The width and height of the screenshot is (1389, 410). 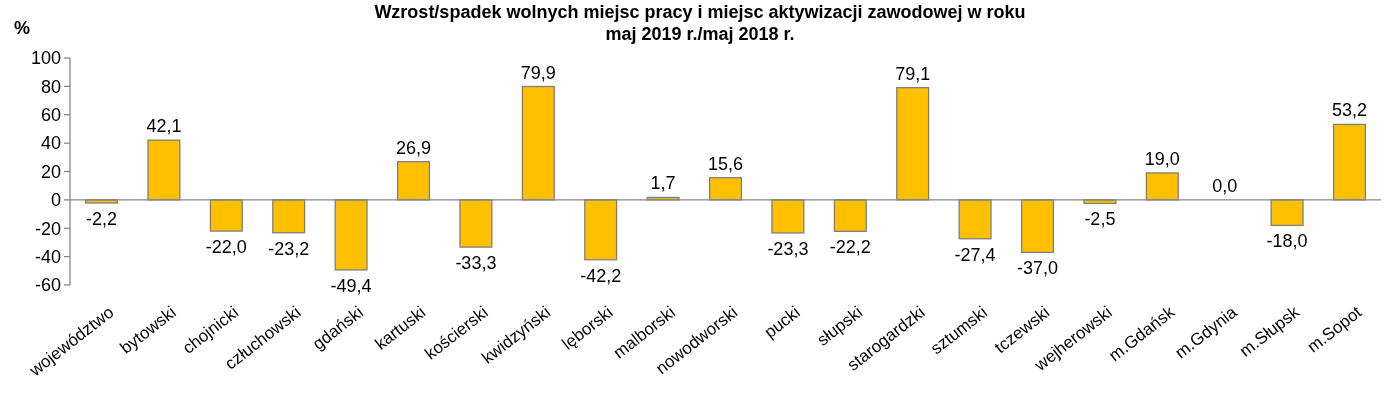 What do you see at coordinates (850, 247) in the screenshot?
I see `data-label: -22,2` at bounding box center [850, 247].